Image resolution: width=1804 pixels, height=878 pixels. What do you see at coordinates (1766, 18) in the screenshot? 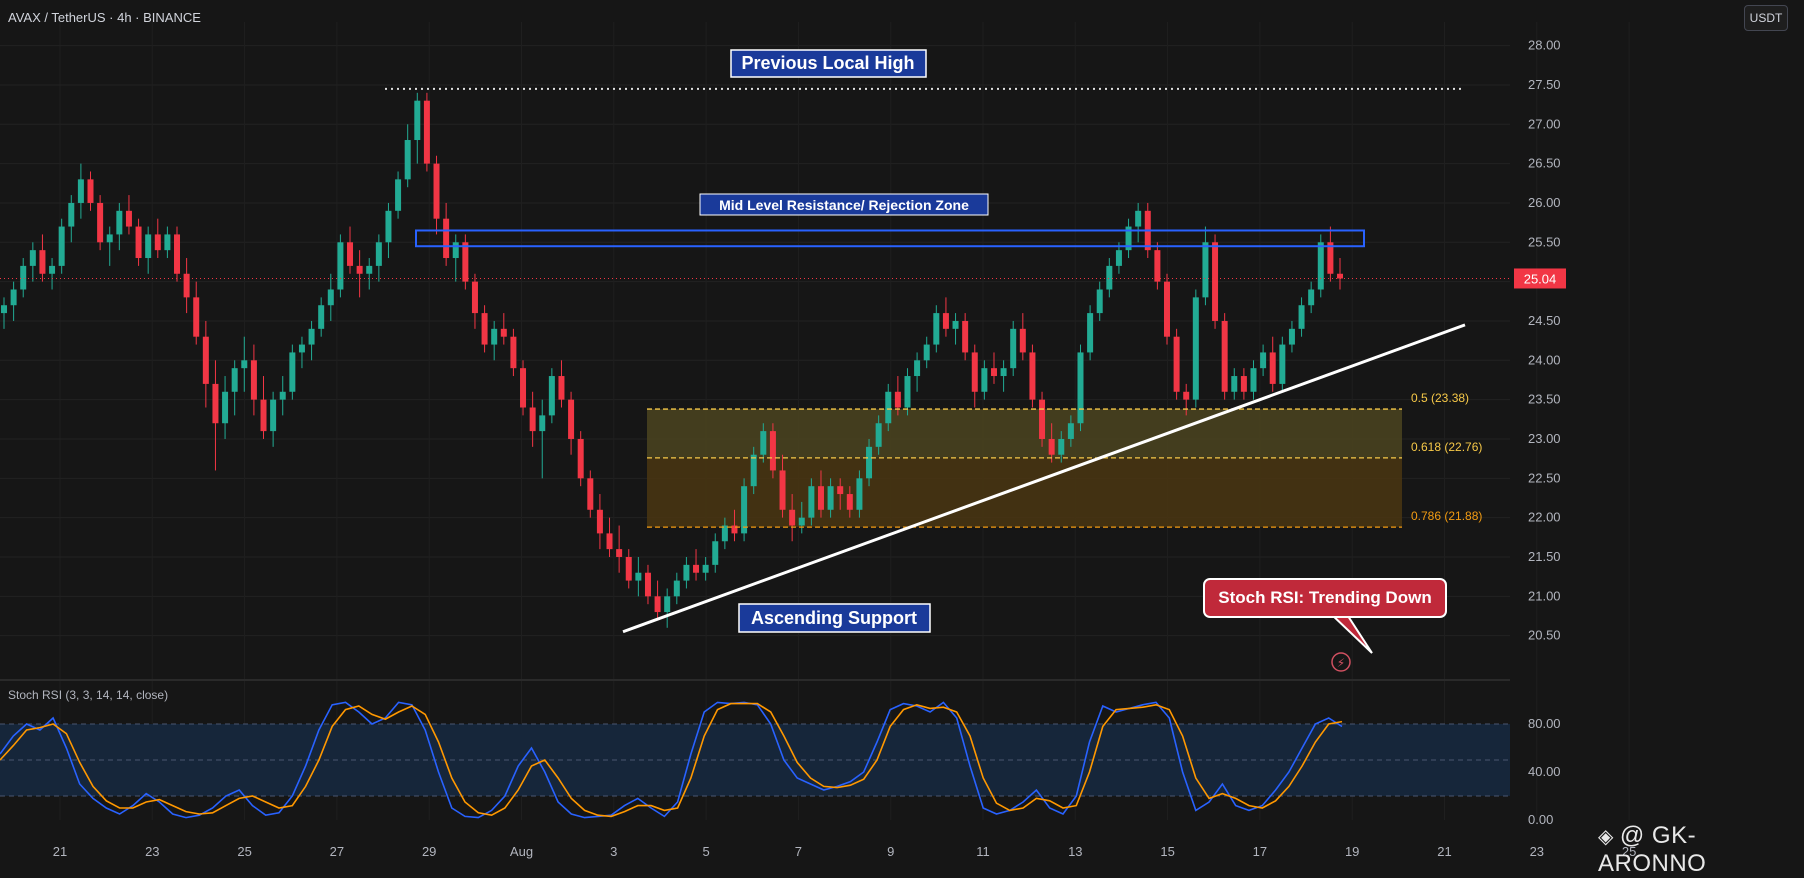
I see `currency-button: USDT` at bounding box center [1766, 18].